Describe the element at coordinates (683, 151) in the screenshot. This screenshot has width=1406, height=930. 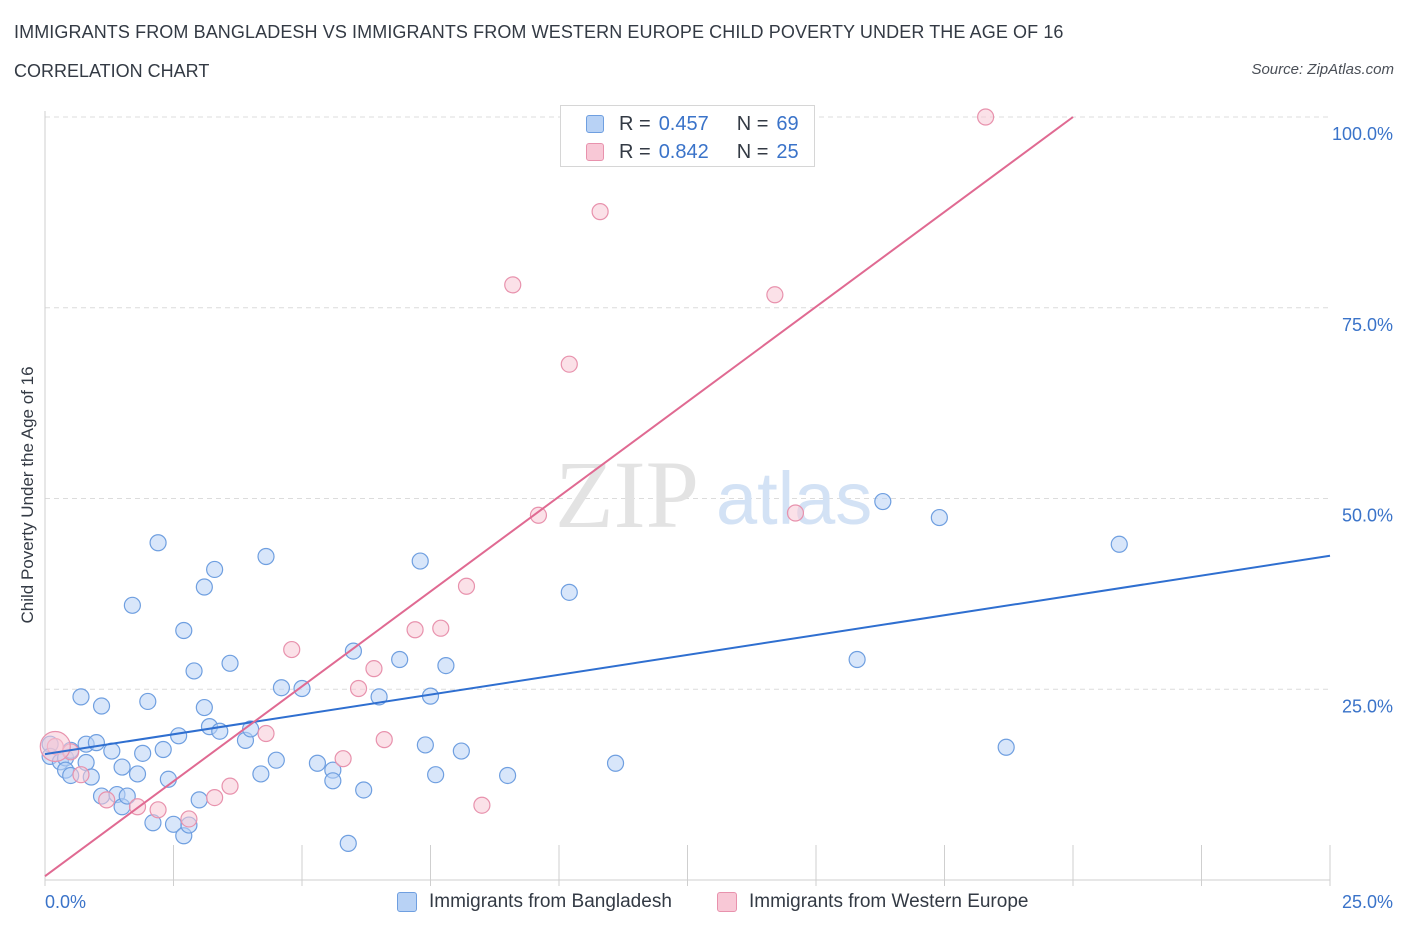
I see `legend-r-value: 0.842` at that location.